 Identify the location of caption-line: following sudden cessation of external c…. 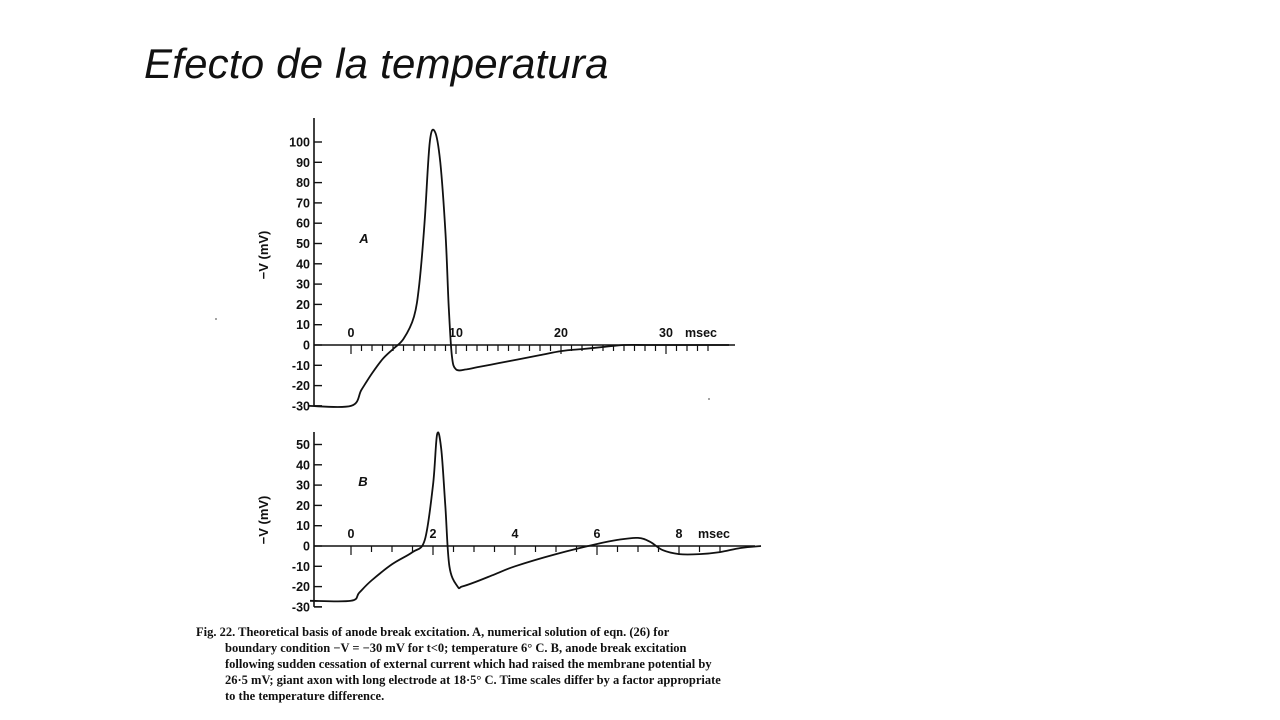
(468, 664).